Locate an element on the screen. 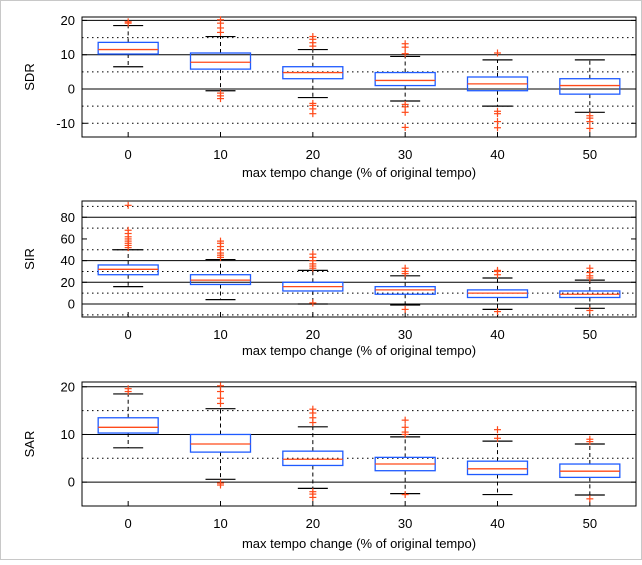 The height and width of the screenshot is (565, 642). y-axis-label: SIR is located at coordinates (29, 259).